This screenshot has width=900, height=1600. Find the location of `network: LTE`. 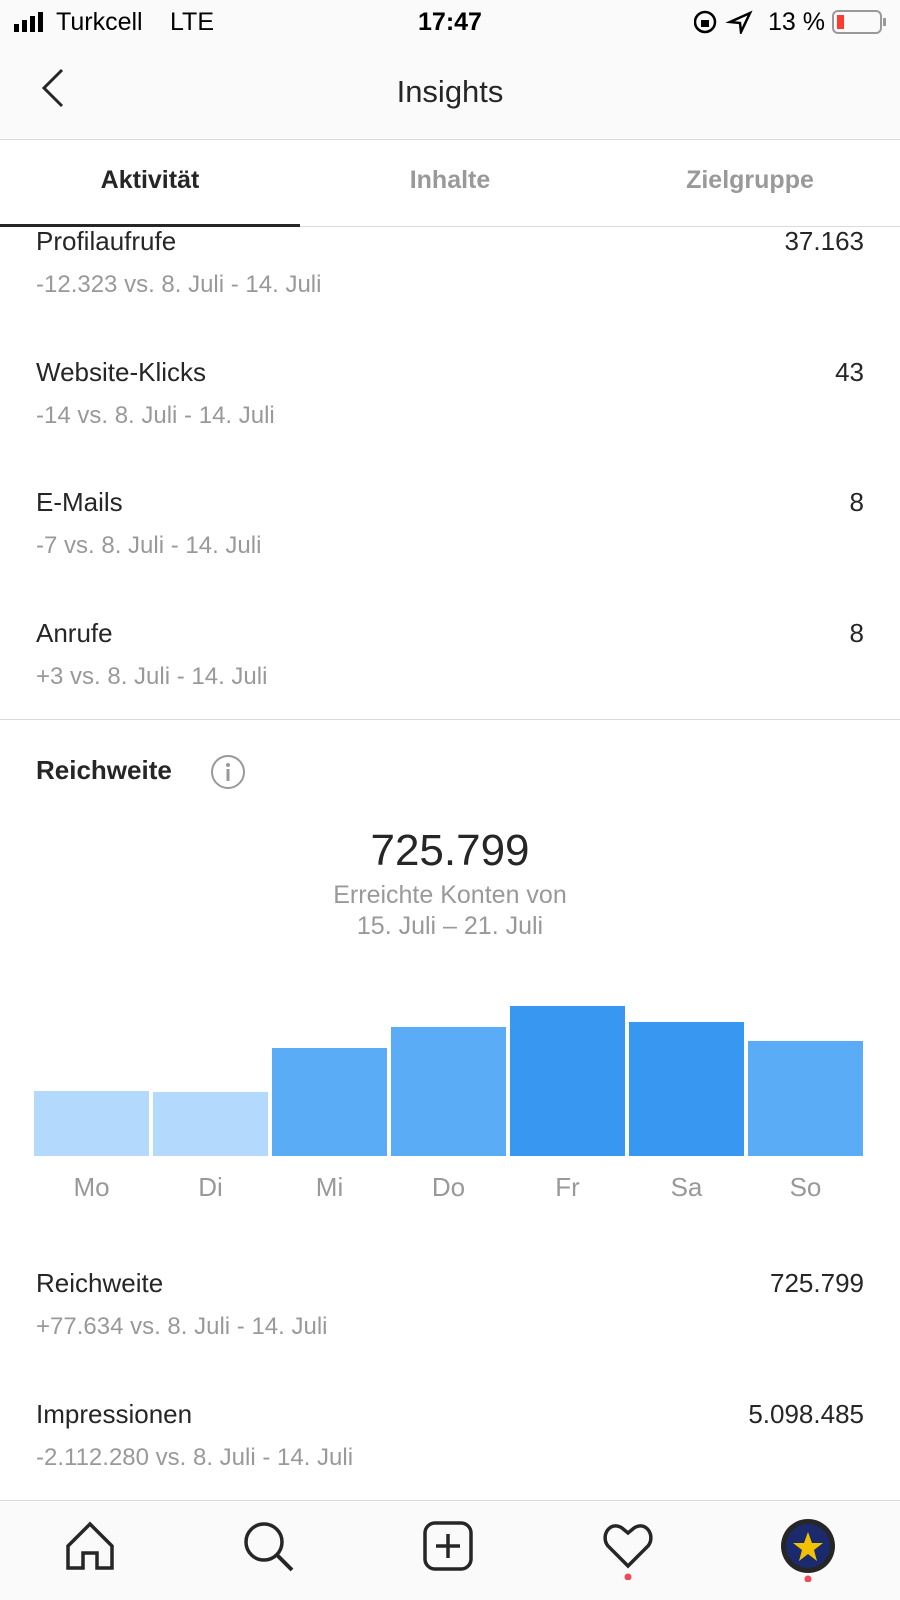

network: LTE is located at coordinates (192, 22).